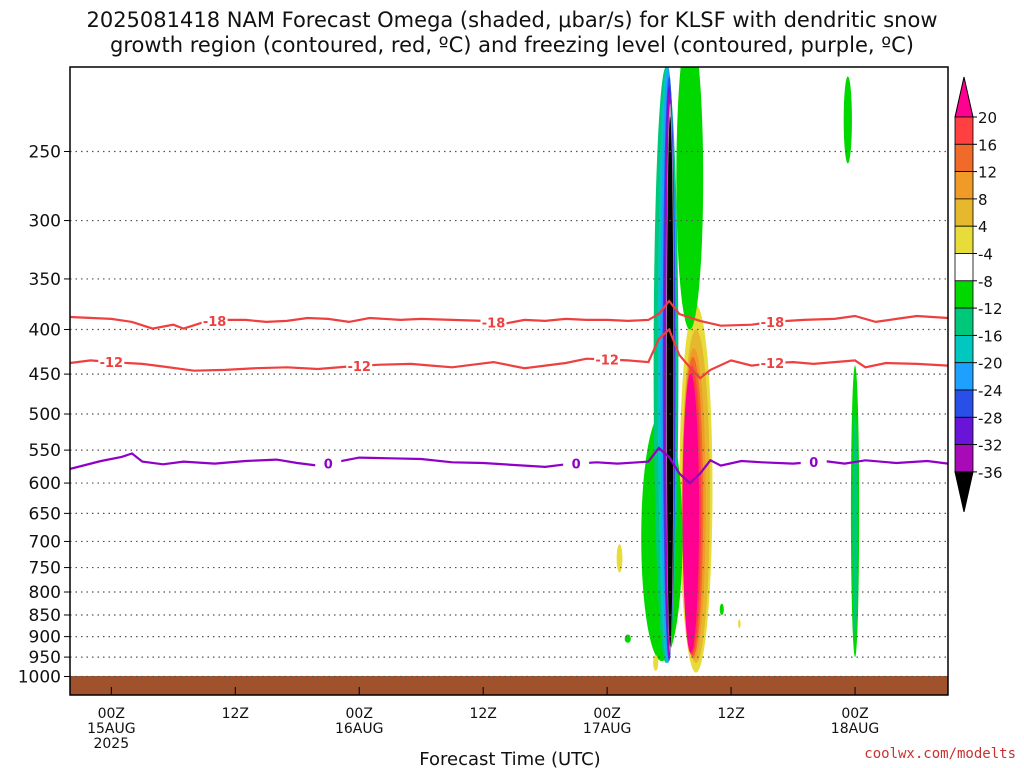 The height and width of the screenshot is (768, 1024). I want to click on omega-patch-small-green, so click(627, 638).